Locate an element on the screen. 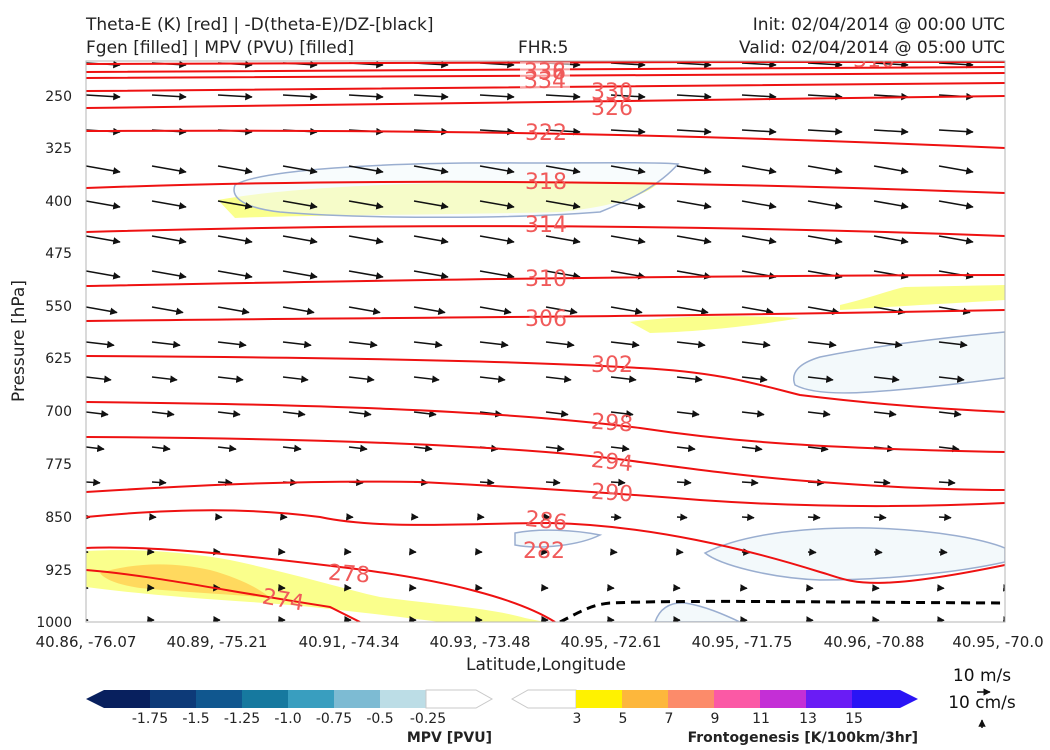 The width and height of the screenshot is (1050, 750). y-tick-label: 625 is located at coordinates (58, 359).